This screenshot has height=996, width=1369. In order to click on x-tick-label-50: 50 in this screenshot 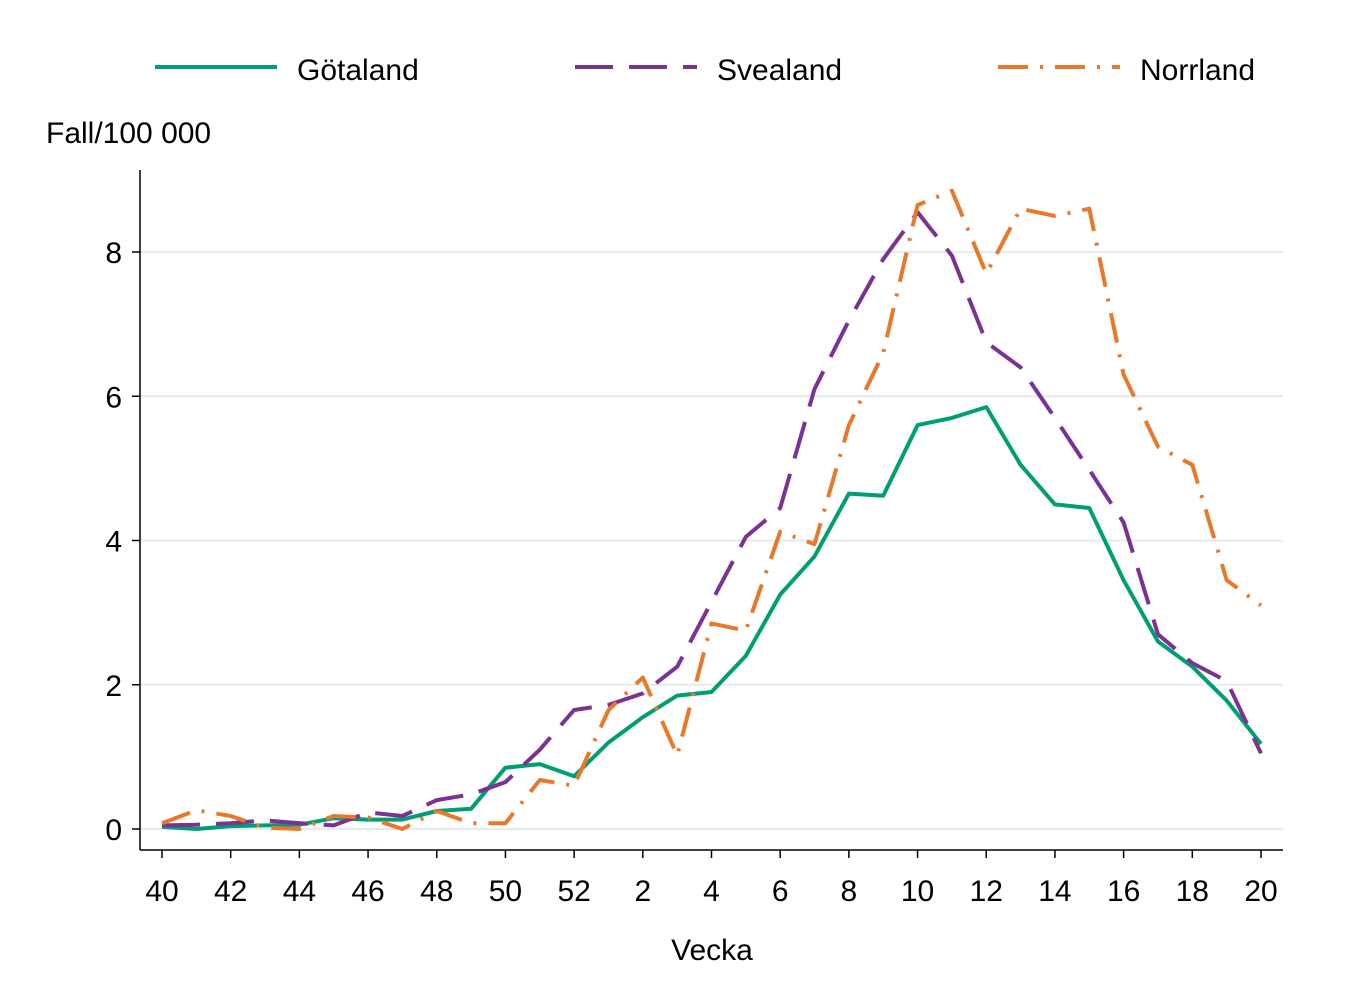, I will do `click(505, 891)`.